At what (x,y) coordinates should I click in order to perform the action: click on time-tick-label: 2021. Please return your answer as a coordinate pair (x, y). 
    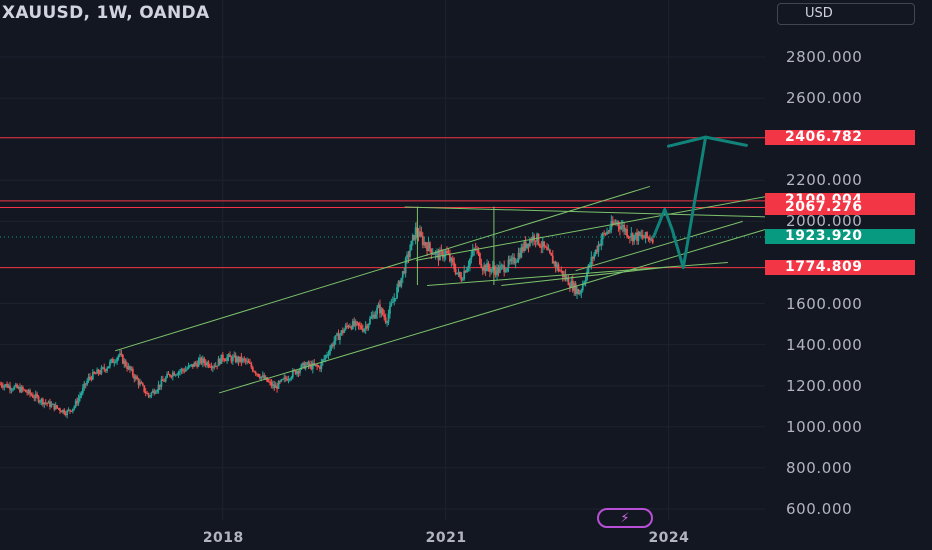
    Looking at the image, I should click on (446, 538).